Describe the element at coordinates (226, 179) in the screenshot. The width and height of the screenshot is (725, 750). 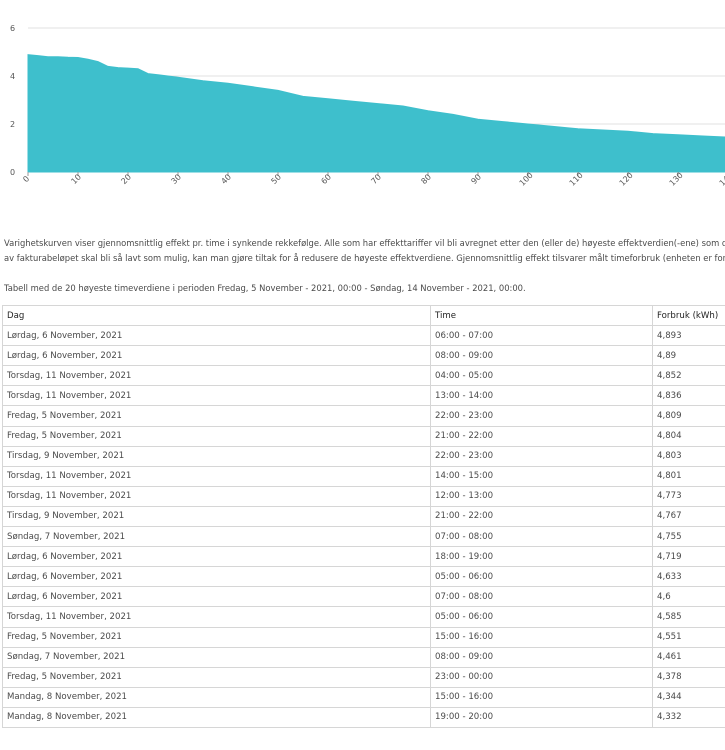
I see `x-tick-label: 40` at that location.